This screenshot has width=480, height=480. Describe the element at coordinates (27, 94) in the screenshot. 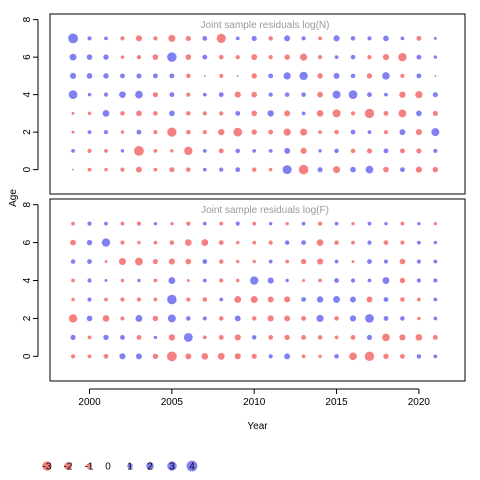

I see `y-tick-label: 4` at that location.